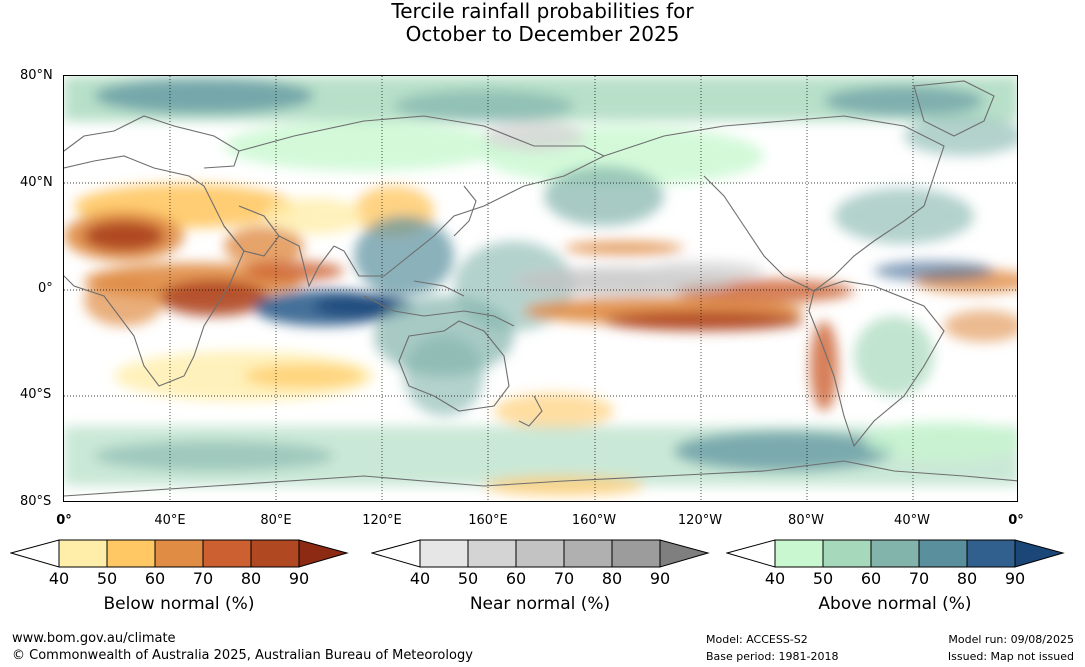 The height and width of the screenshot is (667, 1085). Describe the element at coordinates (420, 578) in the screenshot. I see `near-tick-40: 40` at that location.